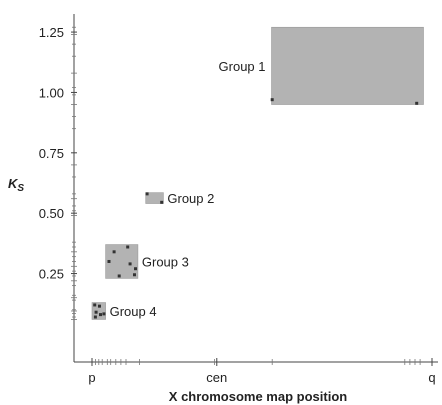  What do you see at coordinates (190, 198) in the screenshot?
I see `group-label: Group 2` at bounding box center [190, 198].